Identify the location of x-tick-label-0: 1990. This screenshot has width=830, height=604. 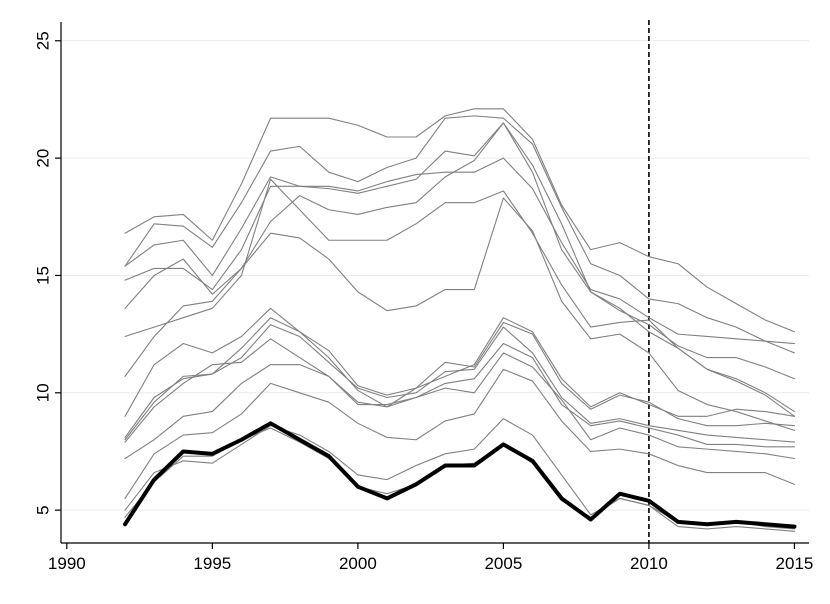
(67, 563).